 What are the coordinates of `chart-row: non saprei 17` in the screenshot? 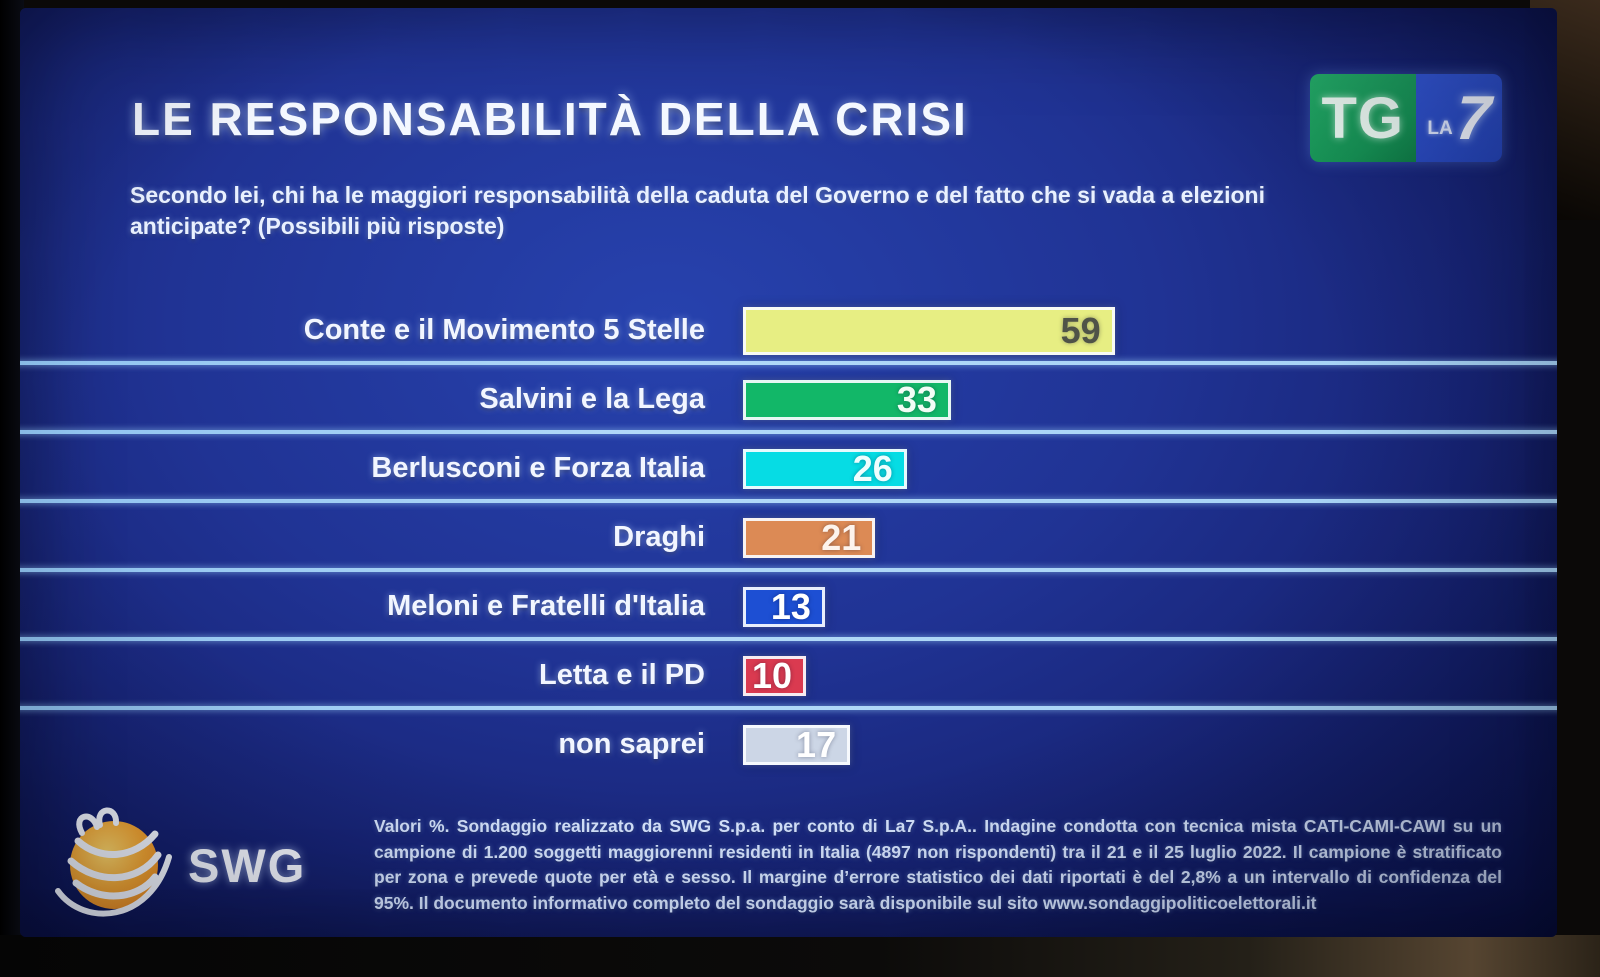 It's located at (788, 744).